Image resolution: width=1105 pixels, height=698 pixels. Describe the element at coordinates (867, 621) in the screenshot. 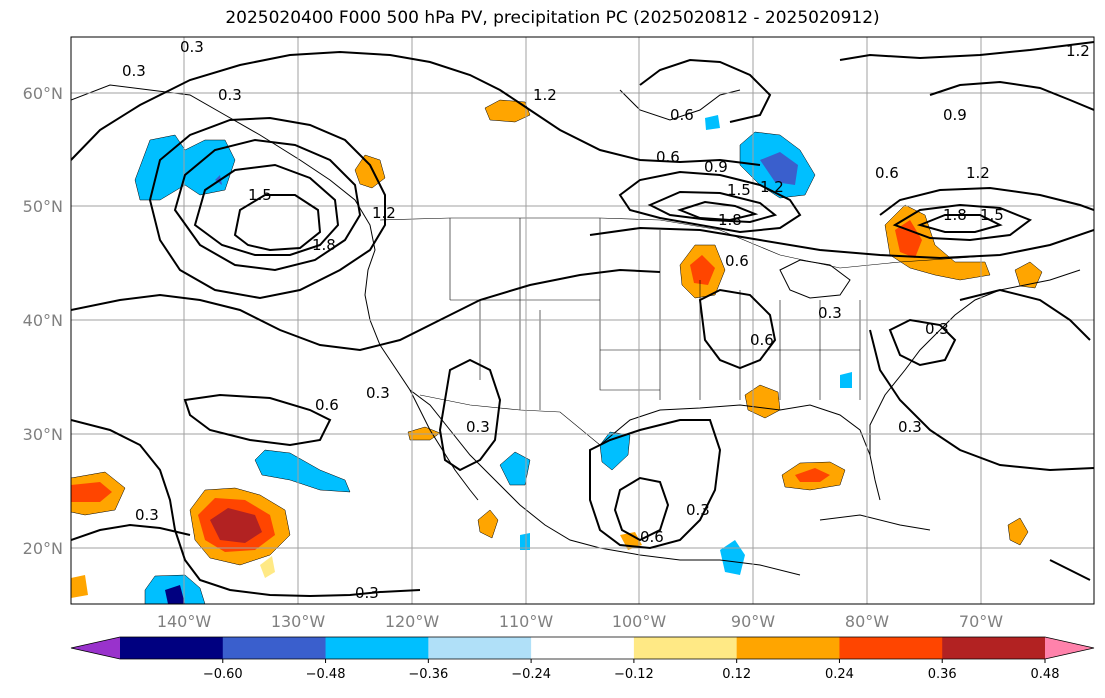

I see `lon-label: 80°W` at that location.